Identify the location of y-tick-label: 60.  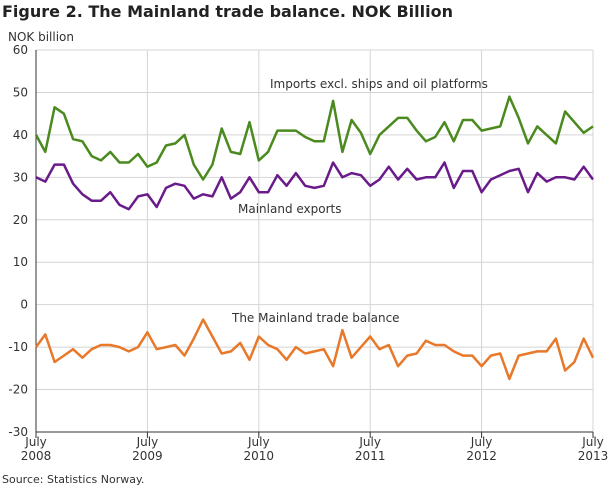
(20, 50).